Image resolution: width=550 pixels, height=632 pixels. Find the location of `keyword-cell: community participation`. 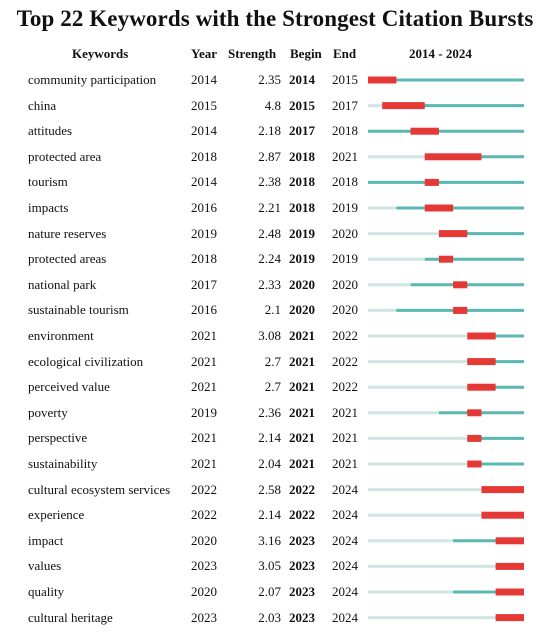

keyword-cell: community participation is located at coordinates (92, 79).